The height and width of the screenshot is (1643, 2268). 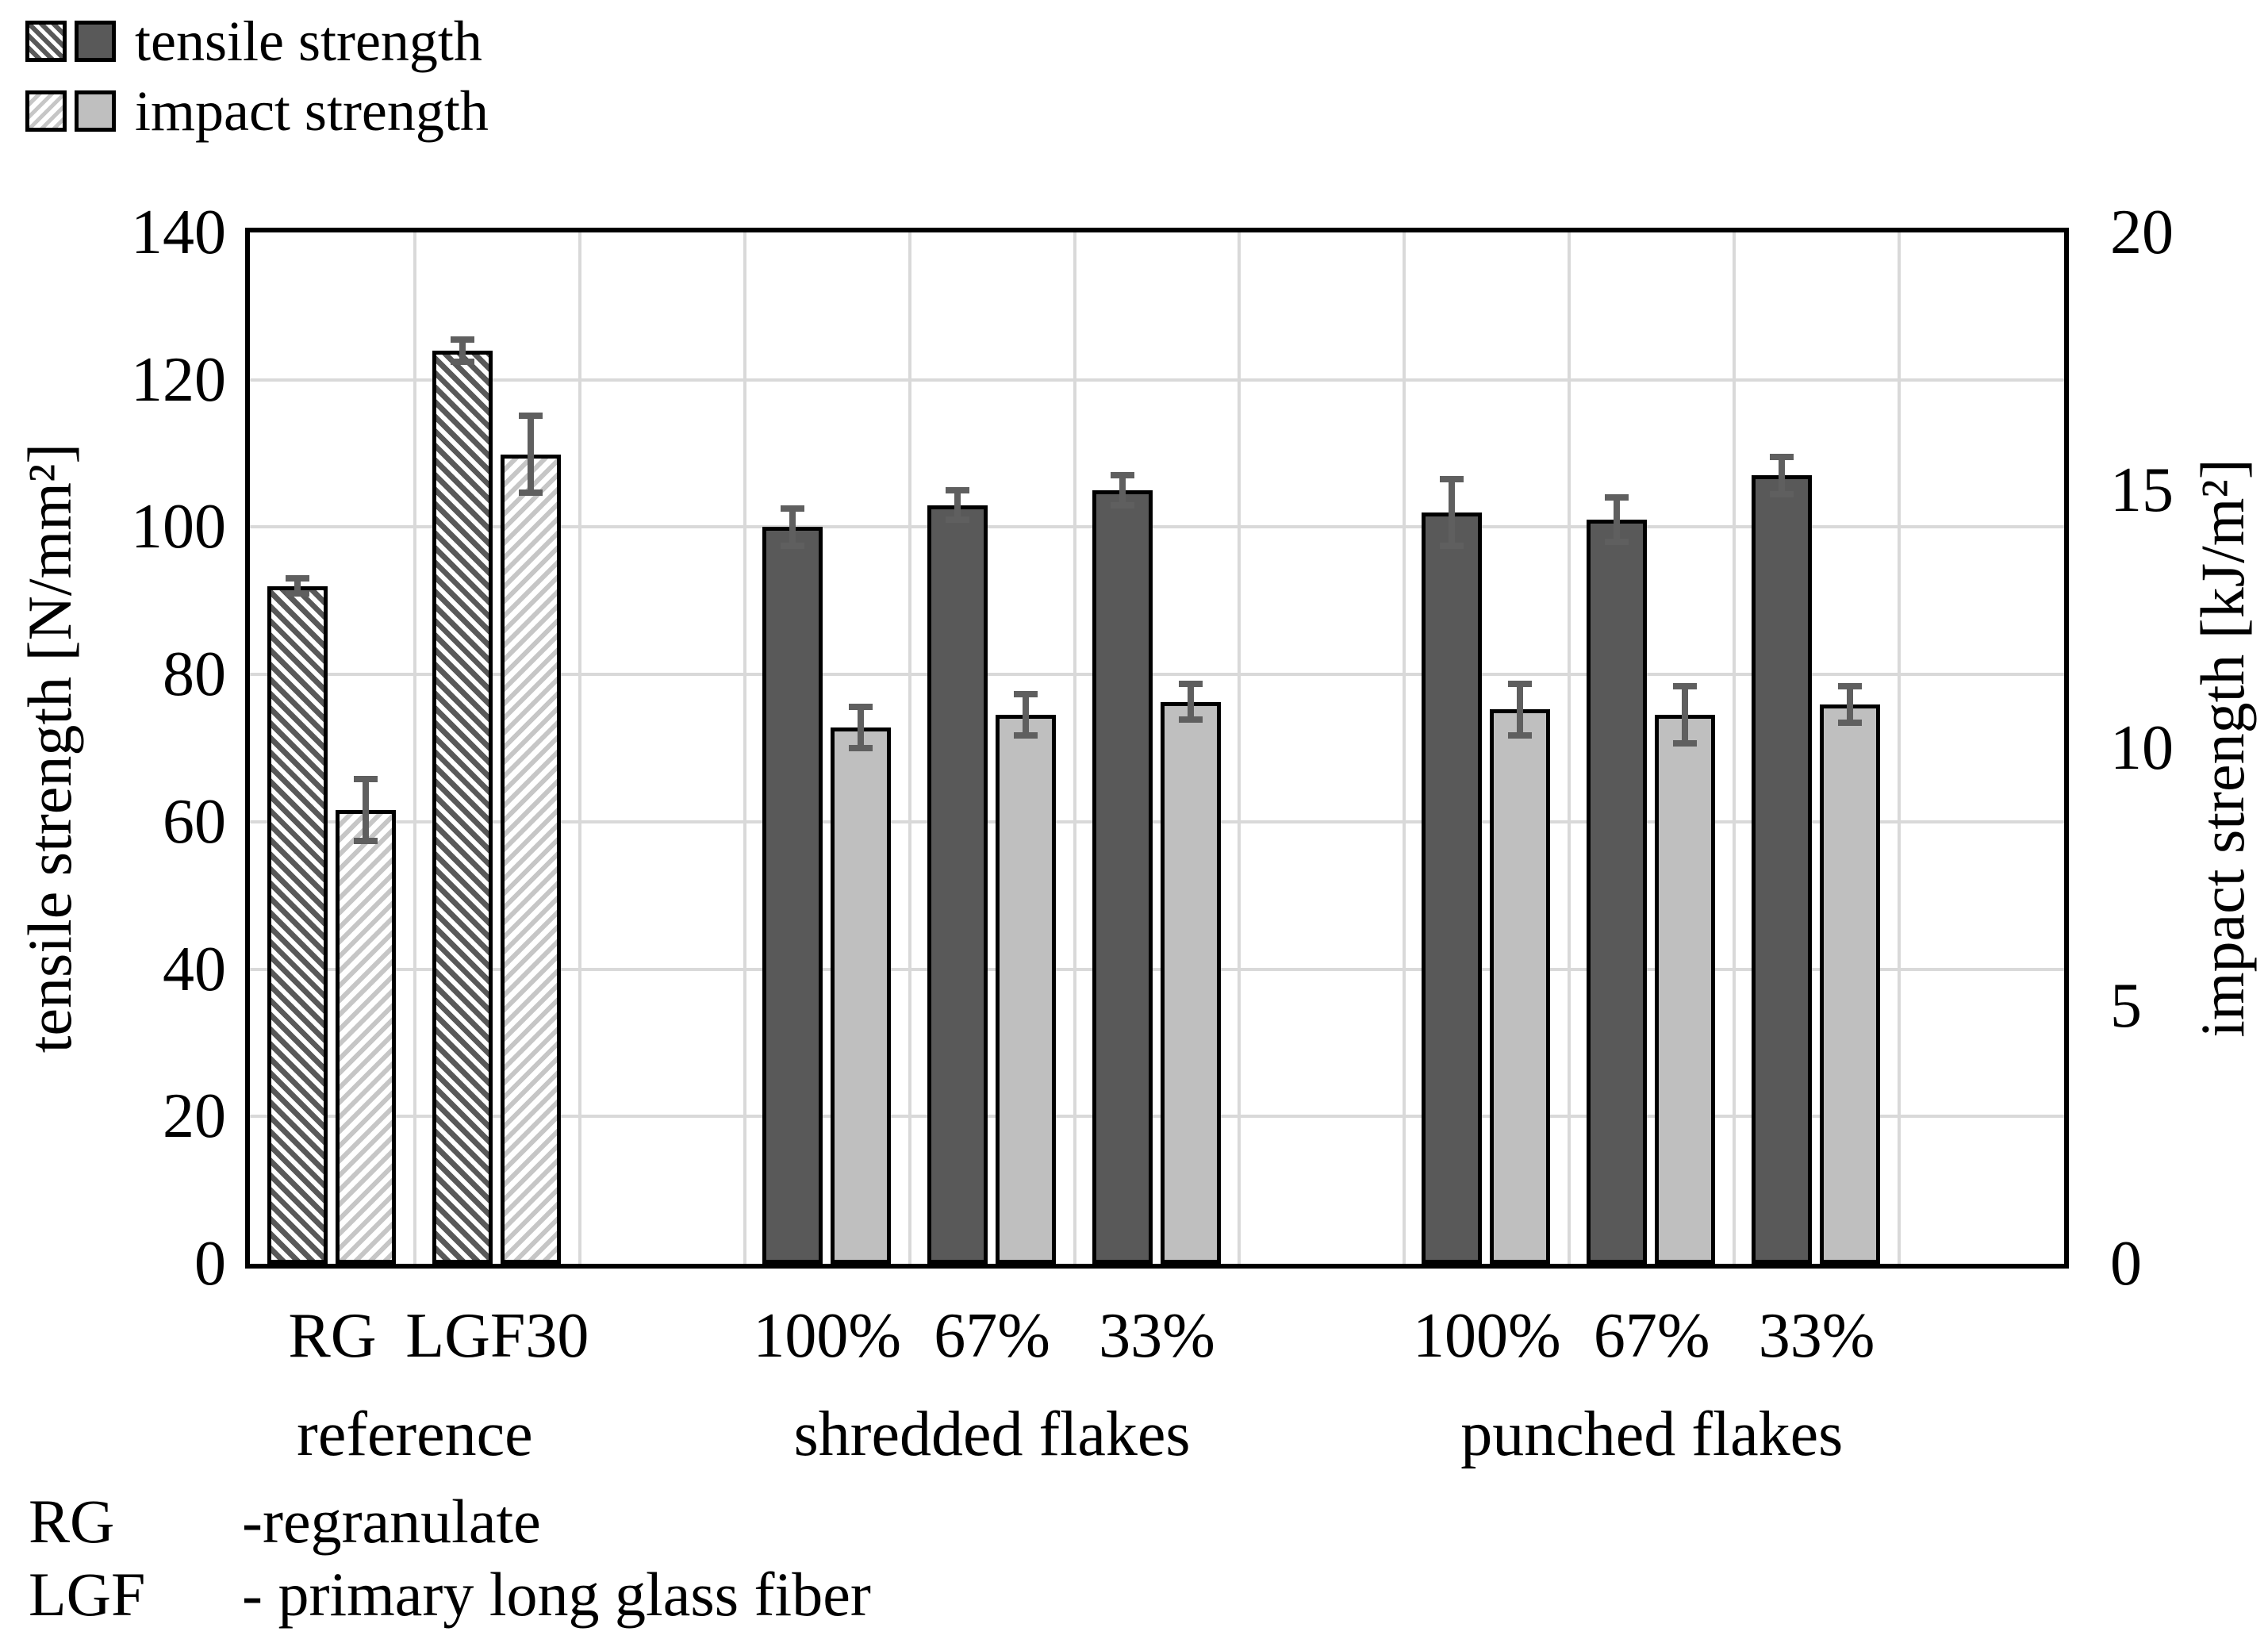 I want to click on left-axis-tick: 40, so click(x=195, y=969).